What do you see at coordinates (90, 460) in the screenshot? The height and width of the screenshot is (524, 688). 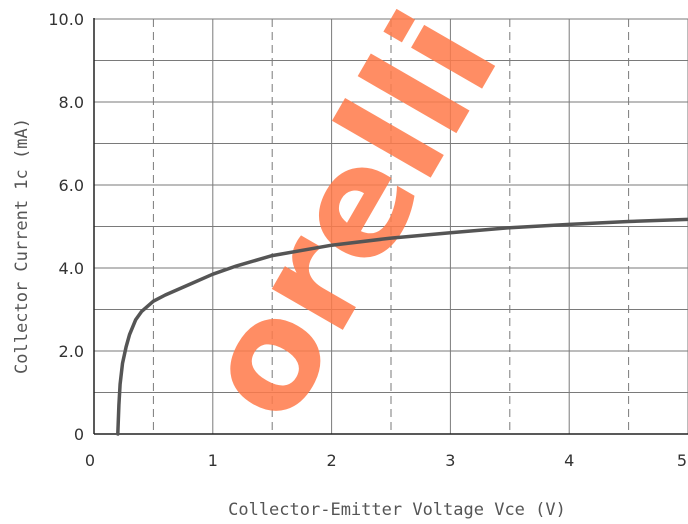 I see `x-tick-label: 0` at bounding box center [90, 460].